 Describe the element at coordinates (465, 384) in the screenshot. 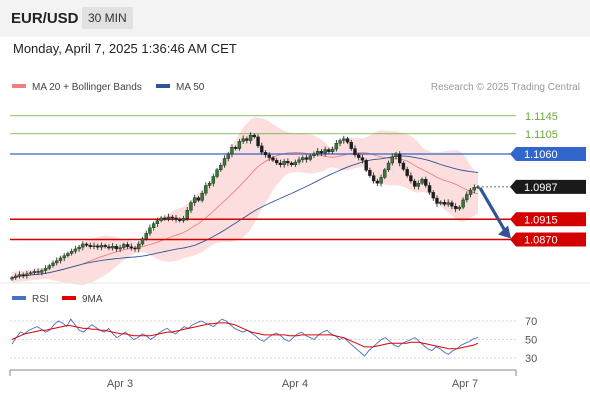

I see `x-tick-label: Apr 7` at that location.